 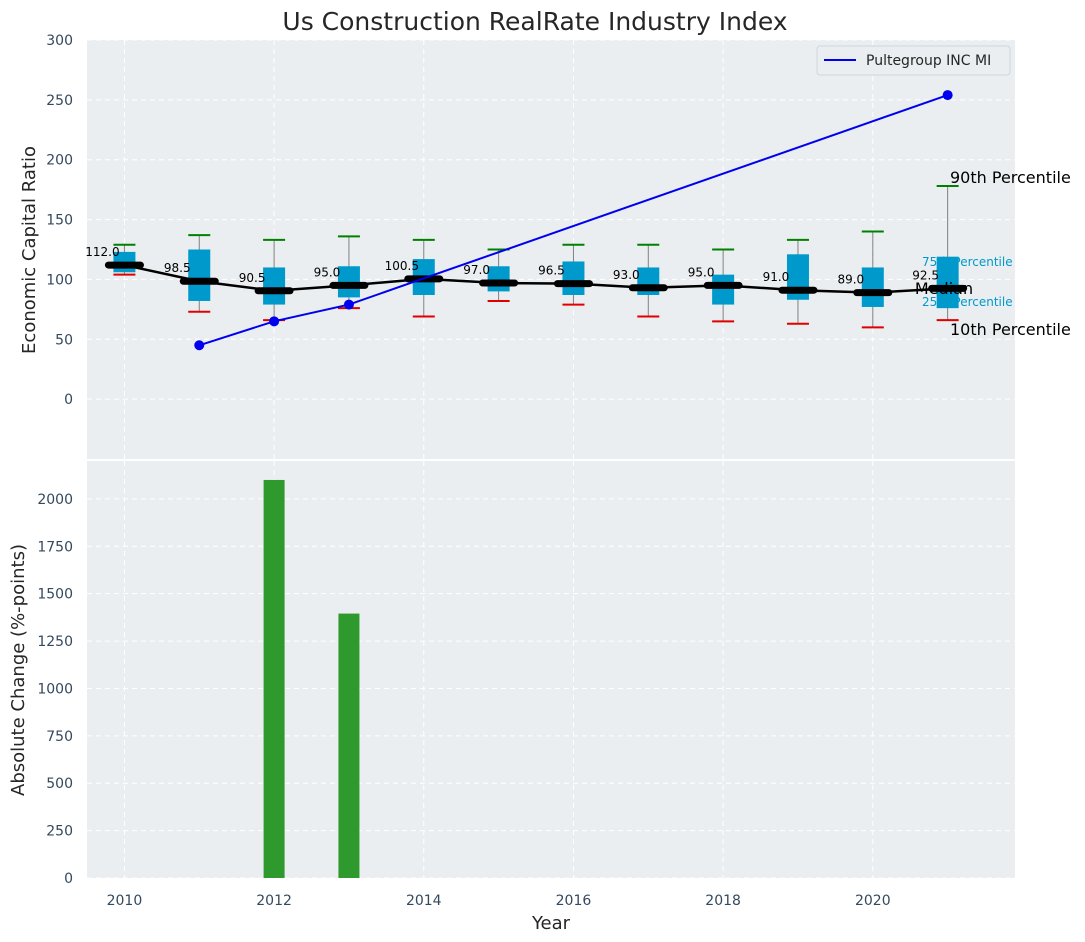 What do you see at coordinates (59, 280) in the screenshot?
I see `top-y-tick-label: 100` at bounding box center [59, 280].